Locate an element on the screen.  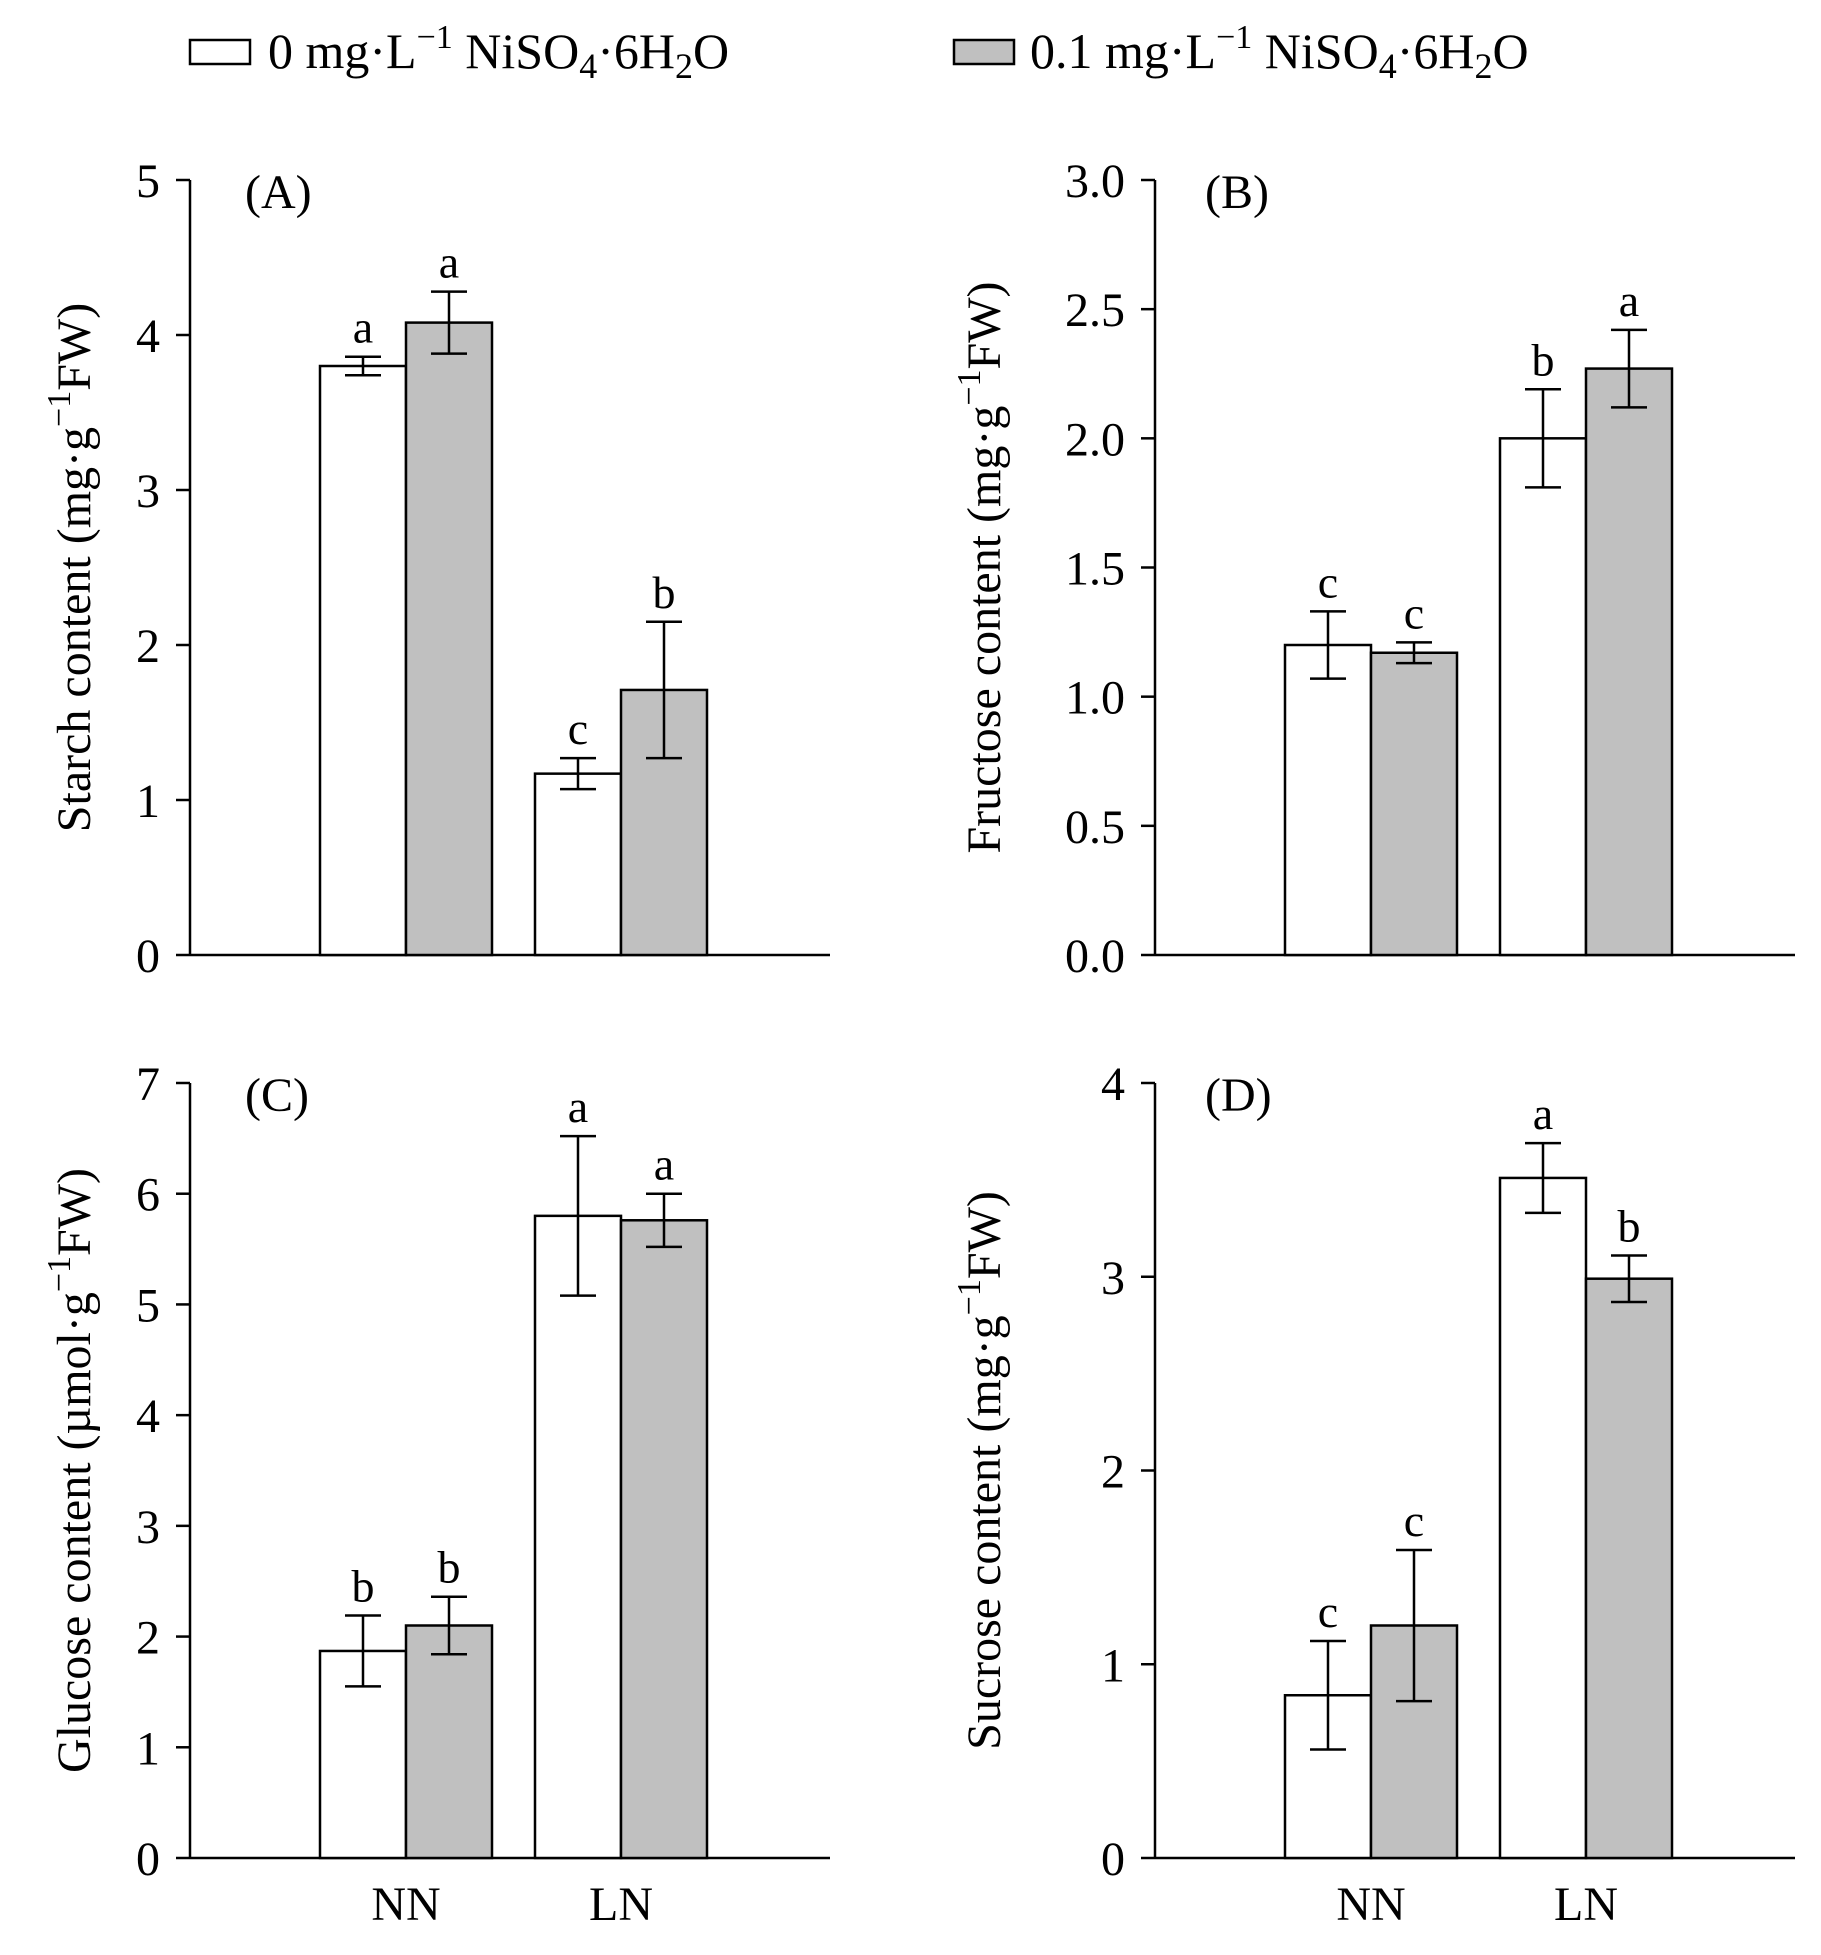
y-axis-title: Sucrose content (mg·g−1FW) is located at coordinates (981, 1470).